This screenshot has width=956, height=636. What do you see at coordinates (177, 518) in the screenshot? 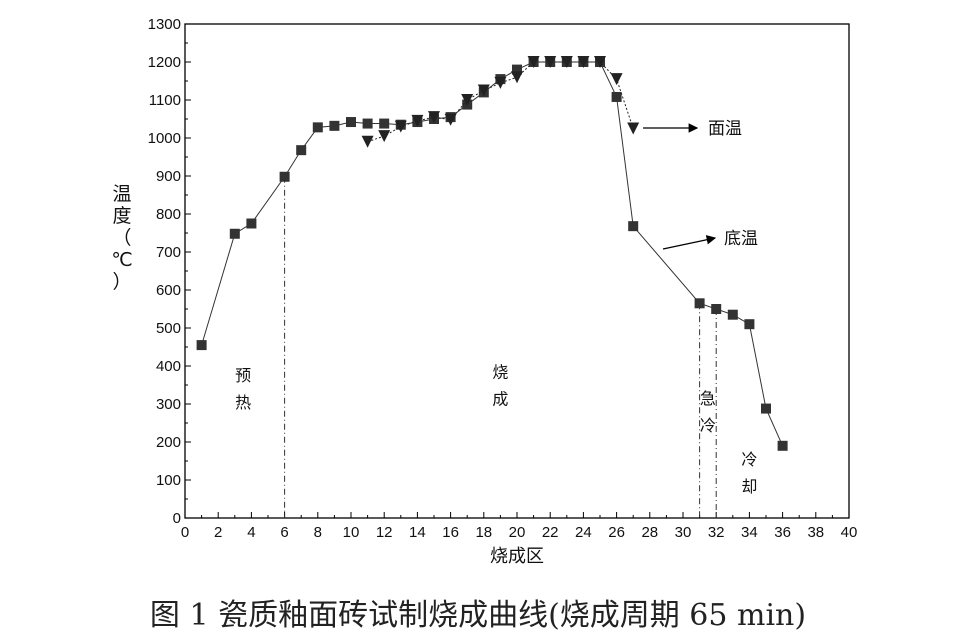
I see `y-tick-label: 0` at bounding box center [177, 518].